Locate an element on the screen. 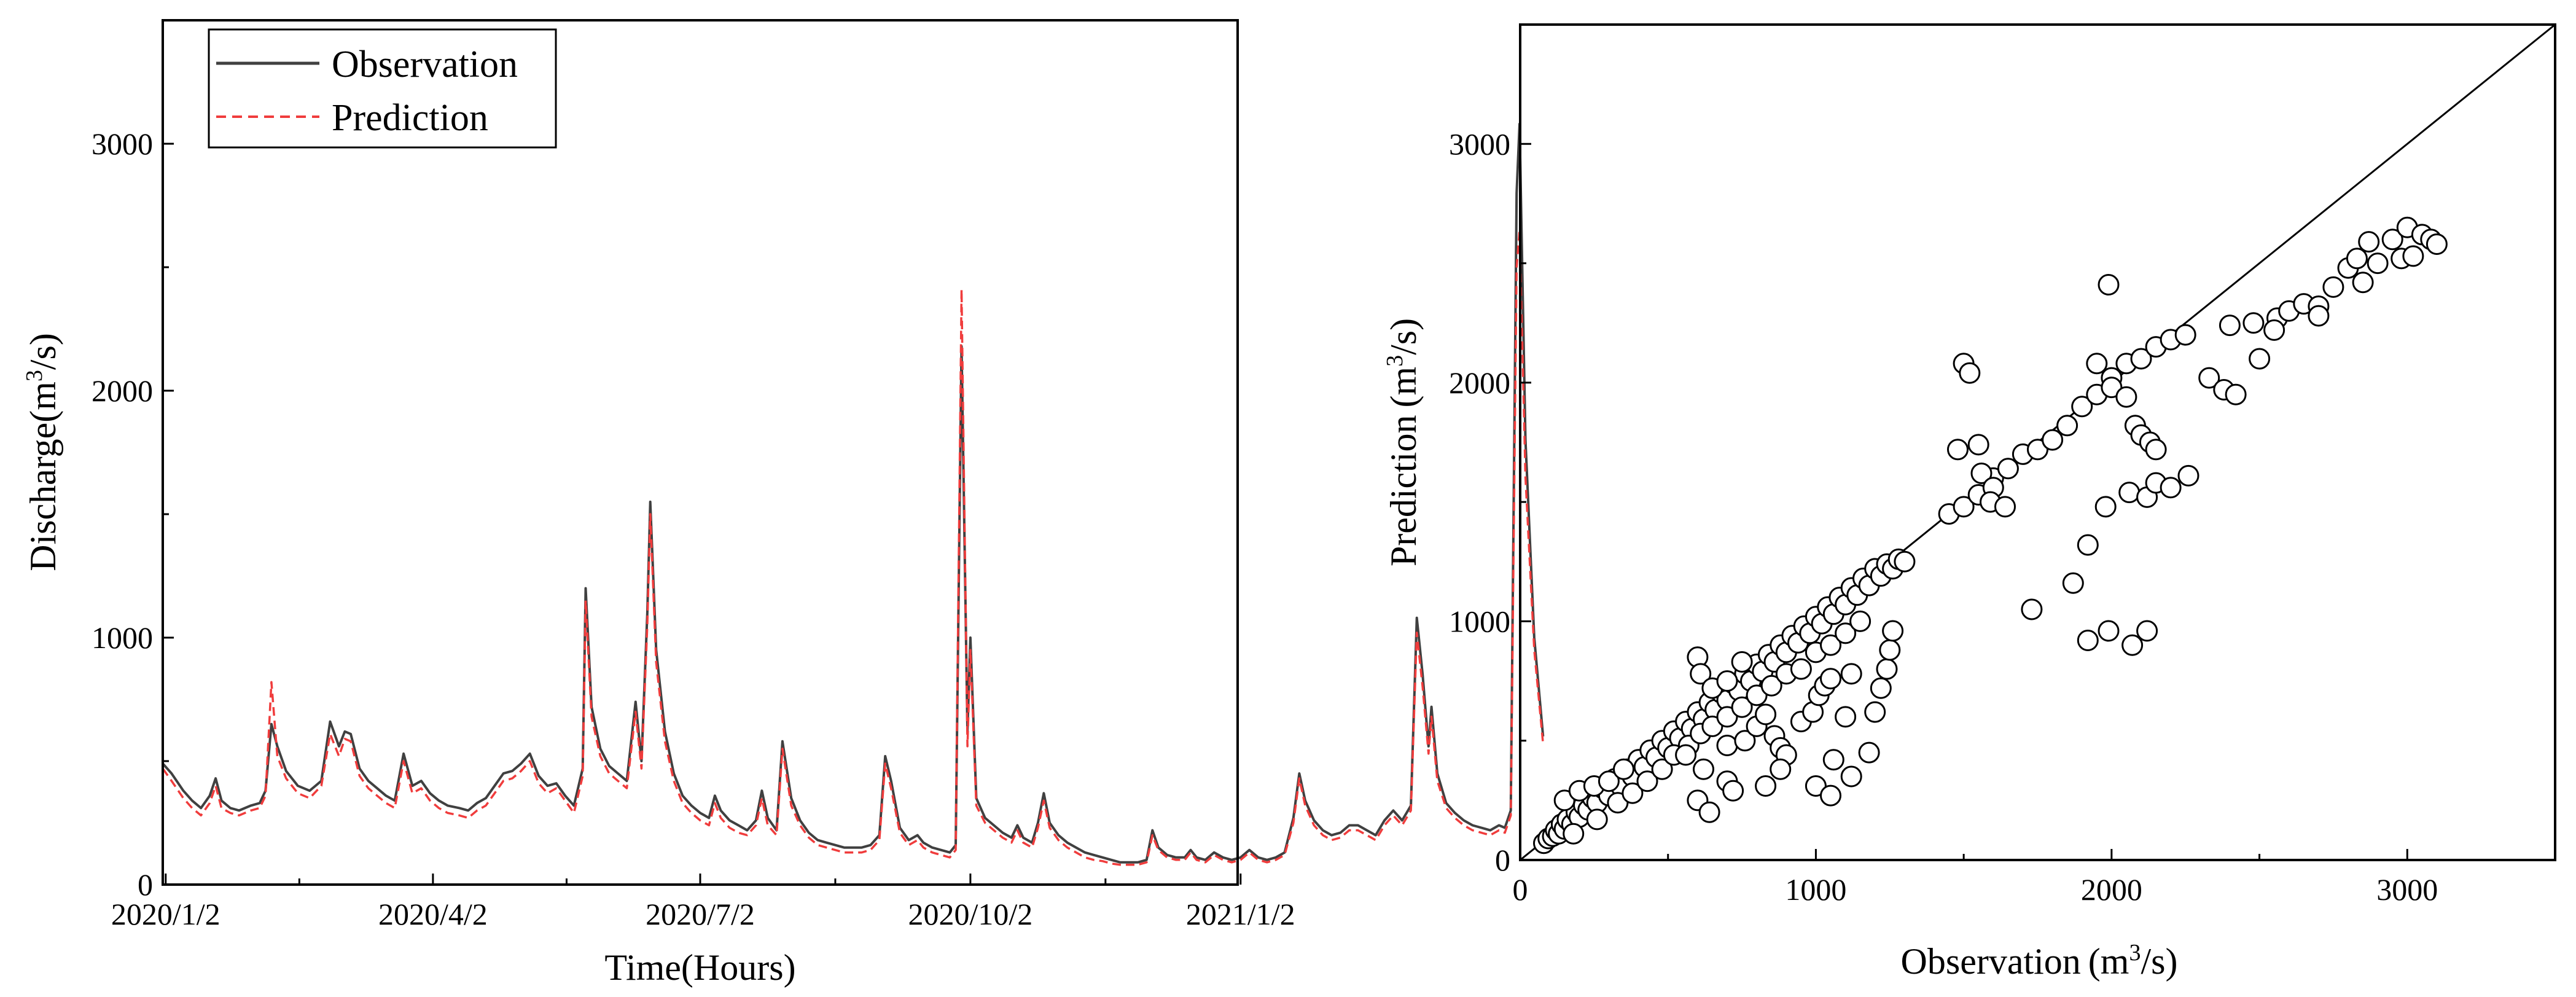 This screenshot has height=997, width=2576. x-tick-label: 0 is located at coordinates (1520, 889).